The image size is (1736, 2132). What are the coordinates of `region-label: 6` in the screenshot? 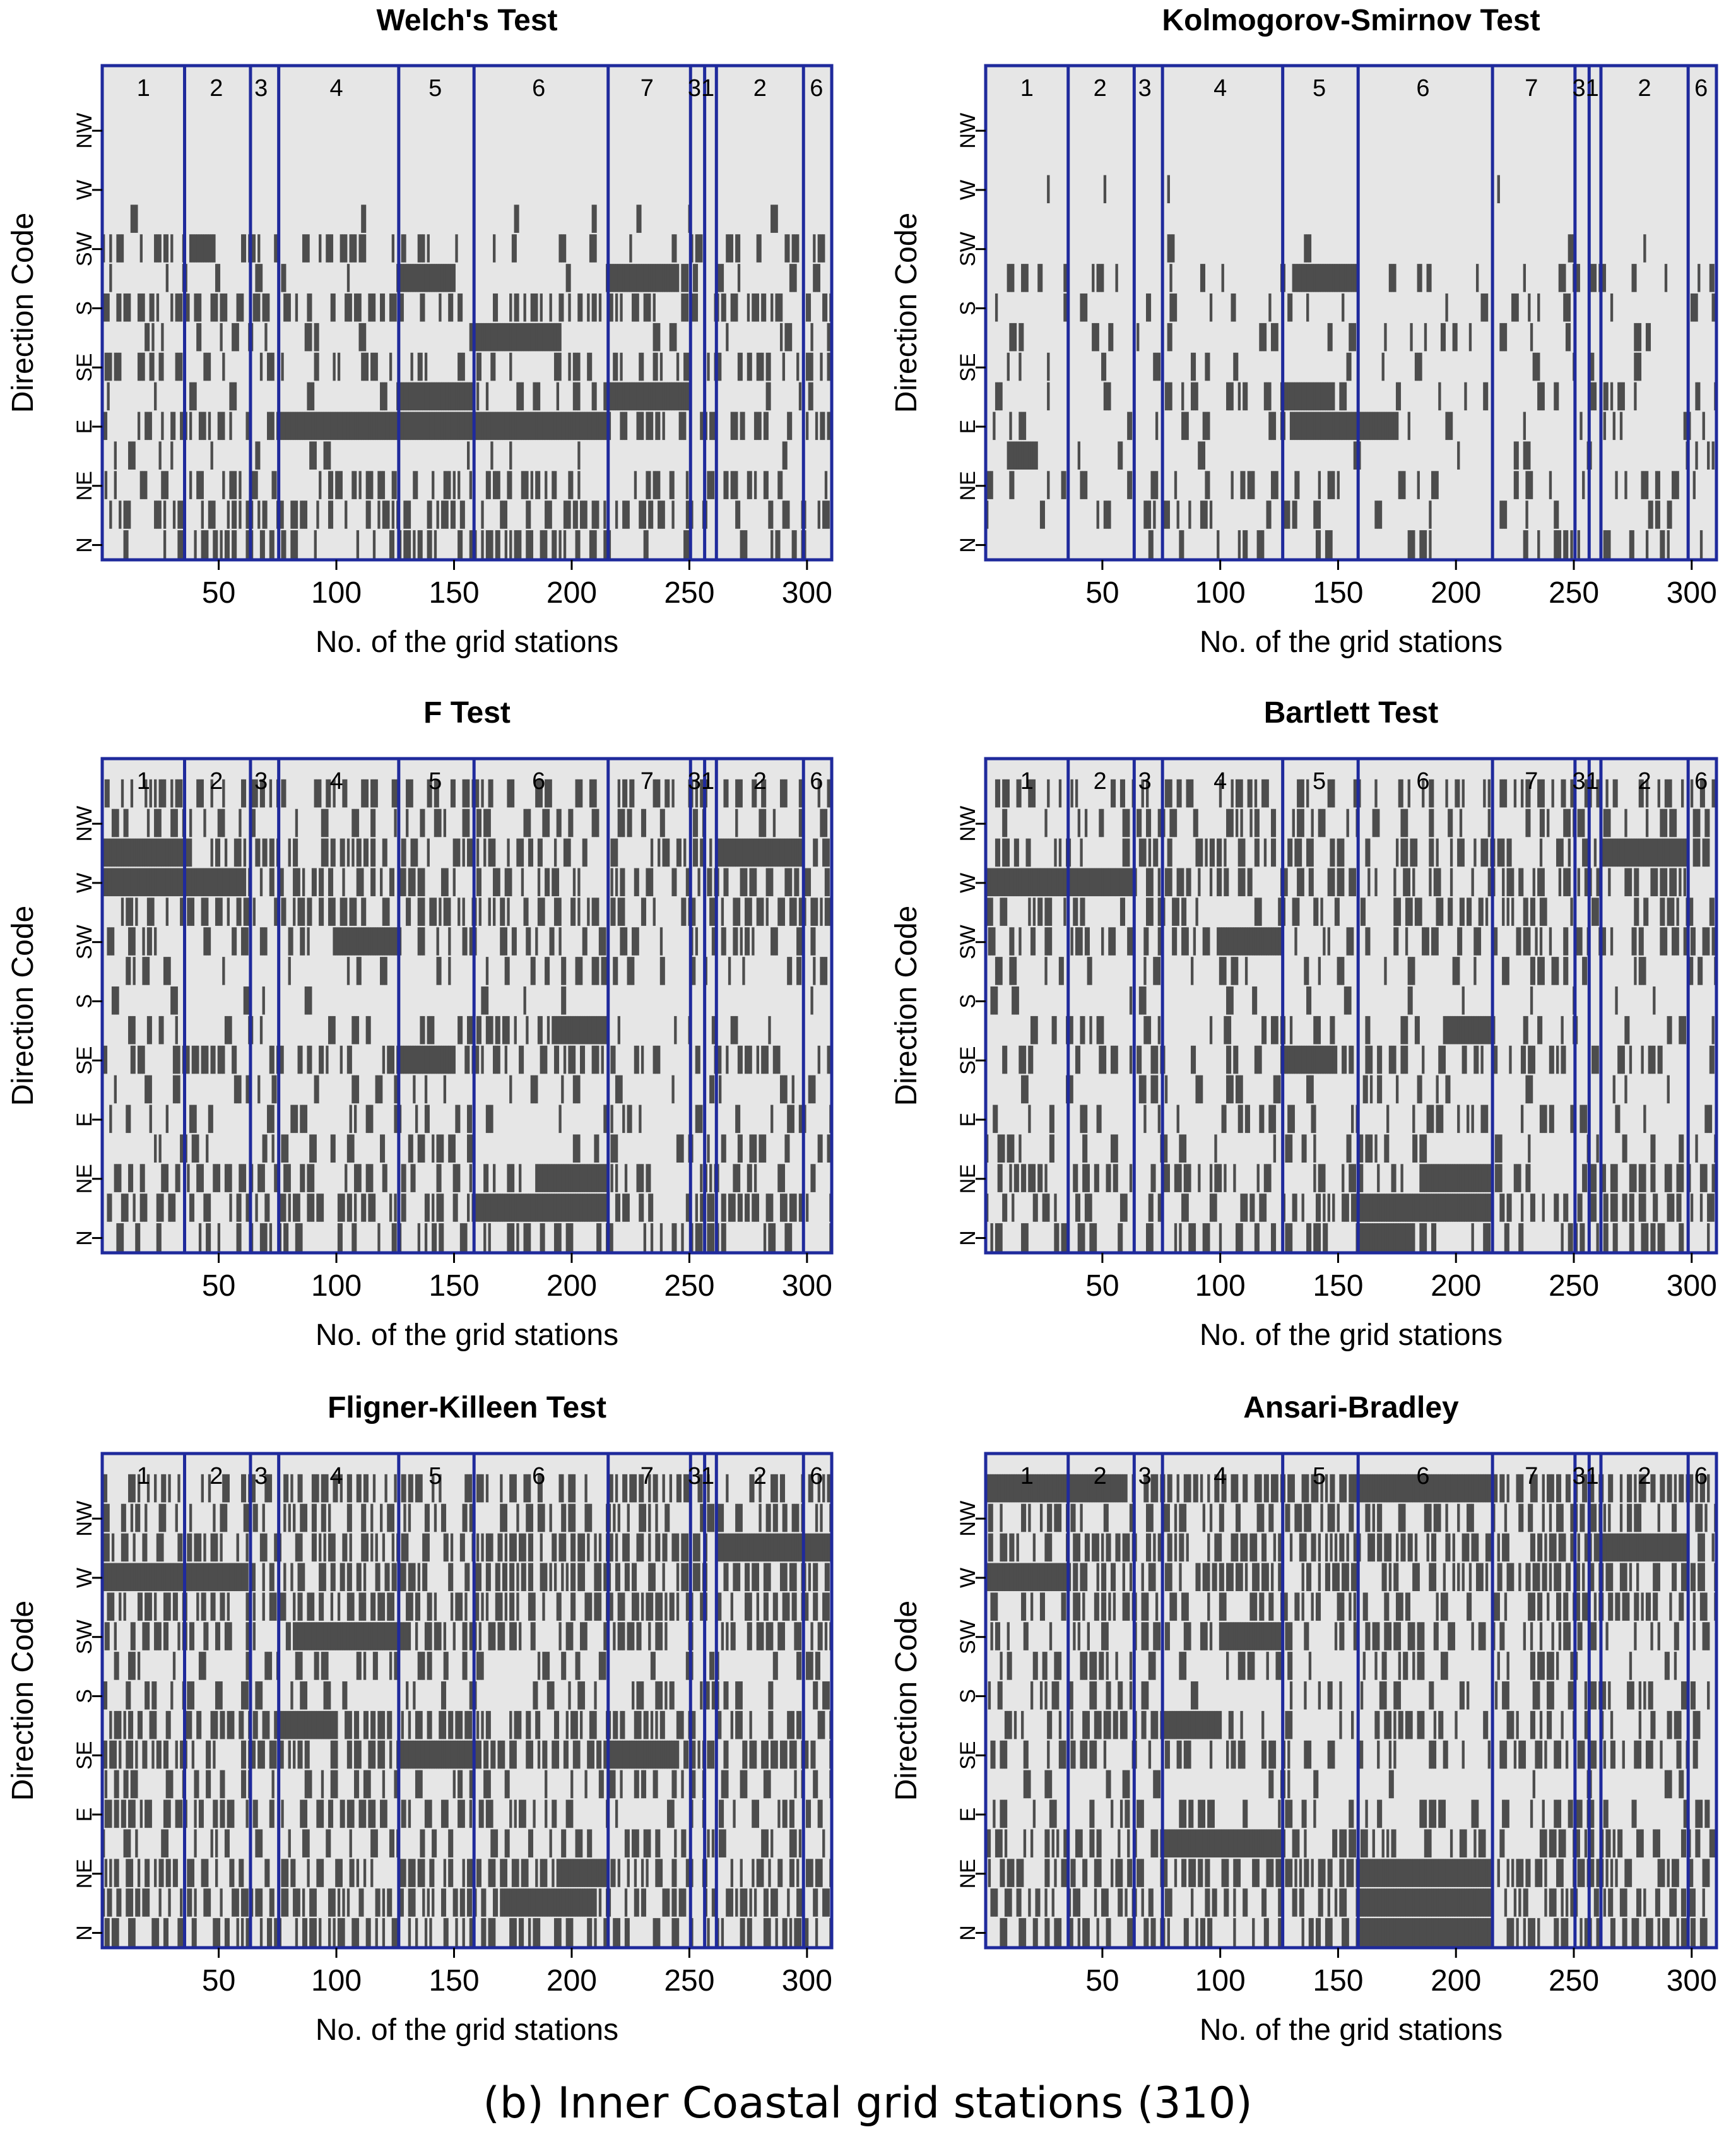 It's located at (538, 88).